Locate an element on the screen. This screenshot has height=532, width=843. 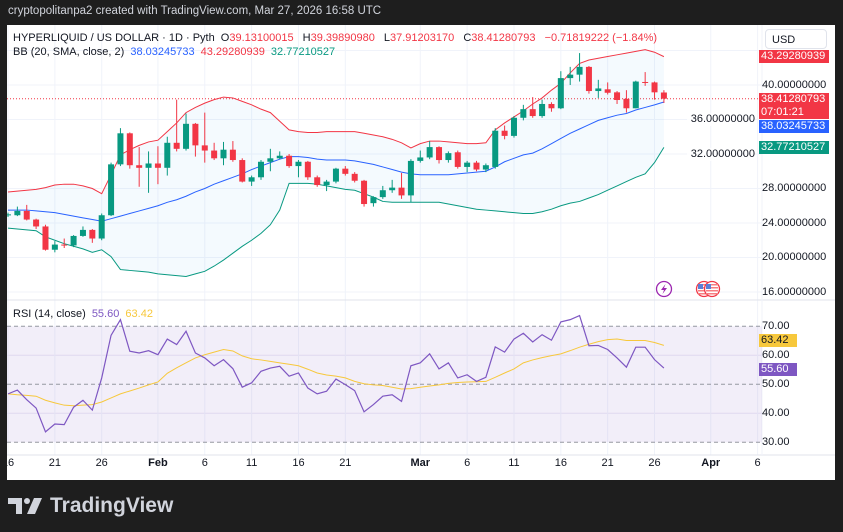
tradingview-logo: TradingView is located at coordinates (90, 506).